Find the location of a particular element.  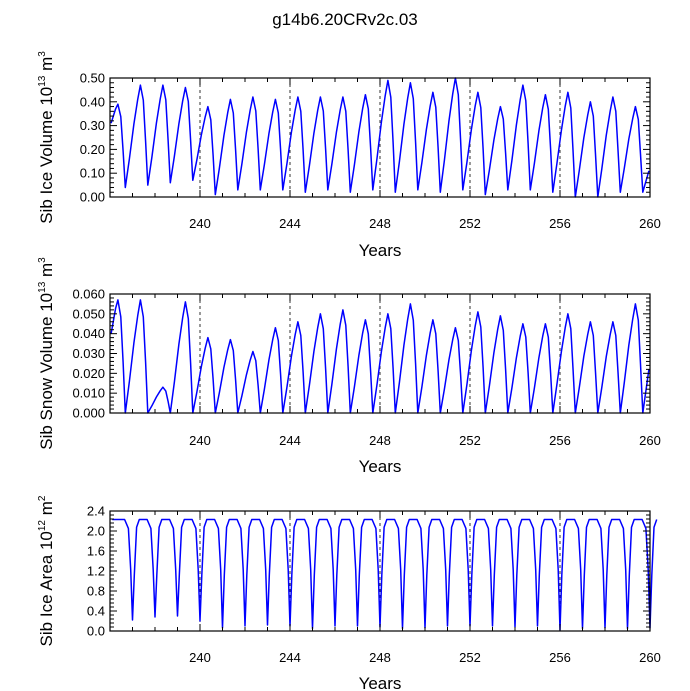

y-tick-label: 2.4 is located at coordinates (96, 511).